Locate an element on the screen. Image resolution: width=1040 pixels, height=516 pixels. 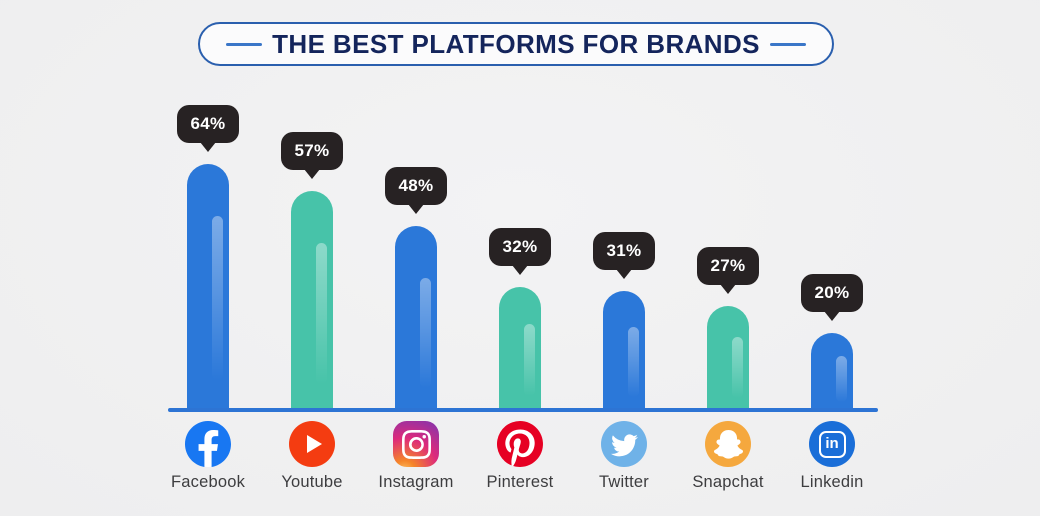
chart-baseline is located at coordinates (523, 410).